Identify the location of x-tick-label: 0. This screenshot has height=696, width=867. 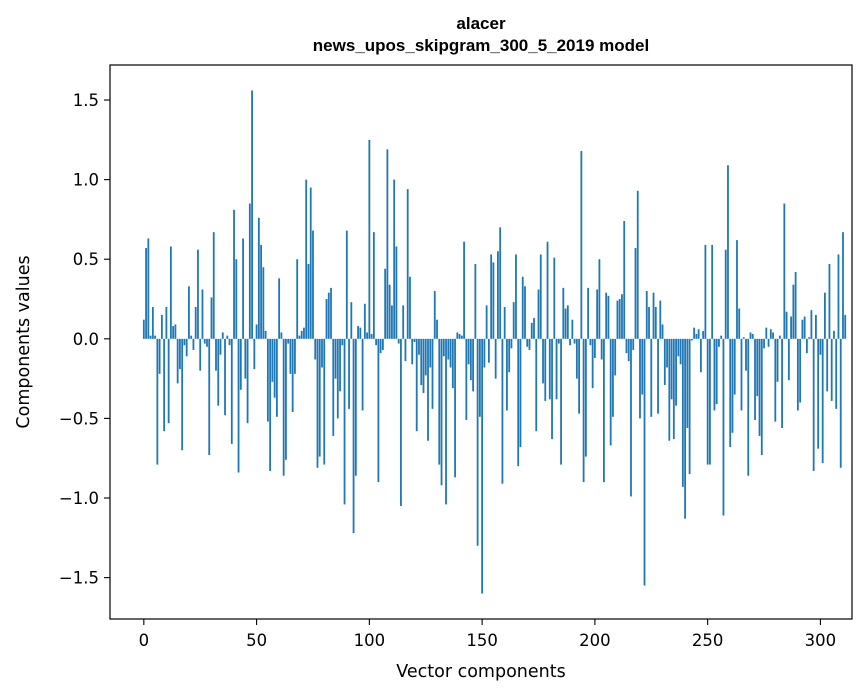
(144, 640).